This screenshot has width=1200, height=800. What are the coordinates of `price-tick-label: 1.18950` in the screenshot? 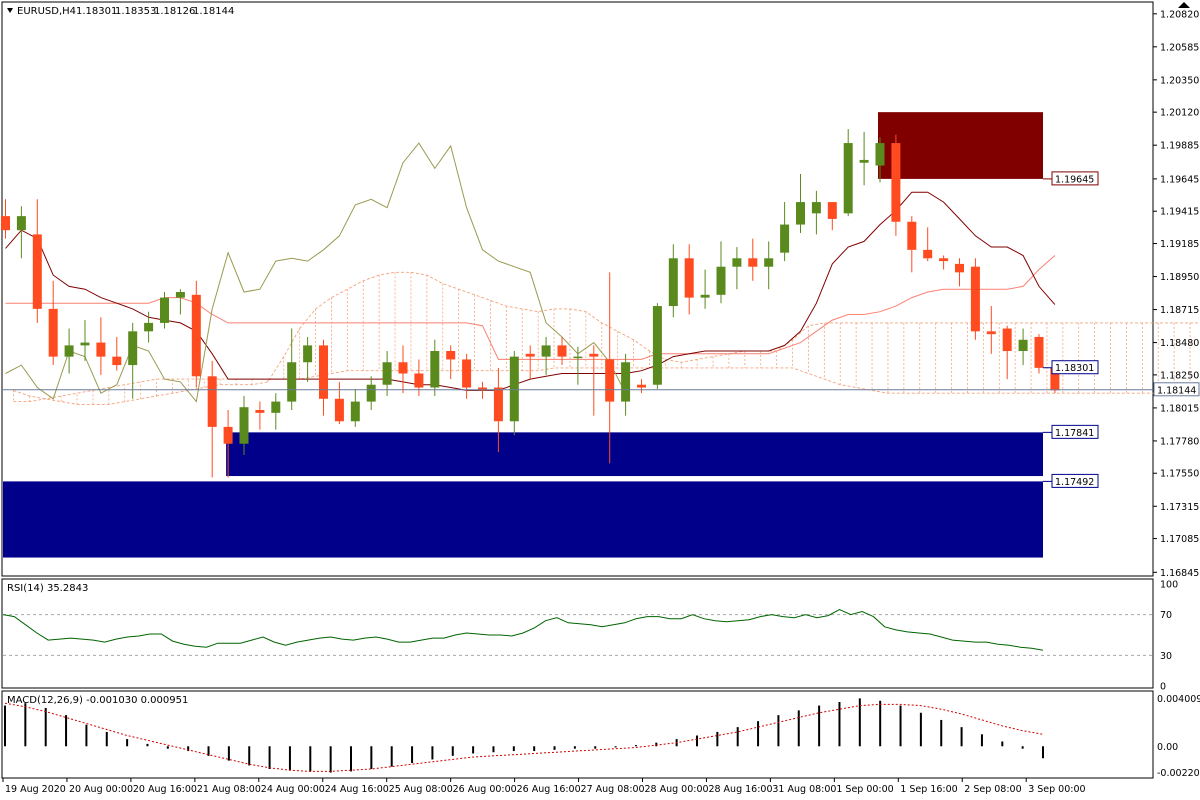 It's located at (1179, 277).